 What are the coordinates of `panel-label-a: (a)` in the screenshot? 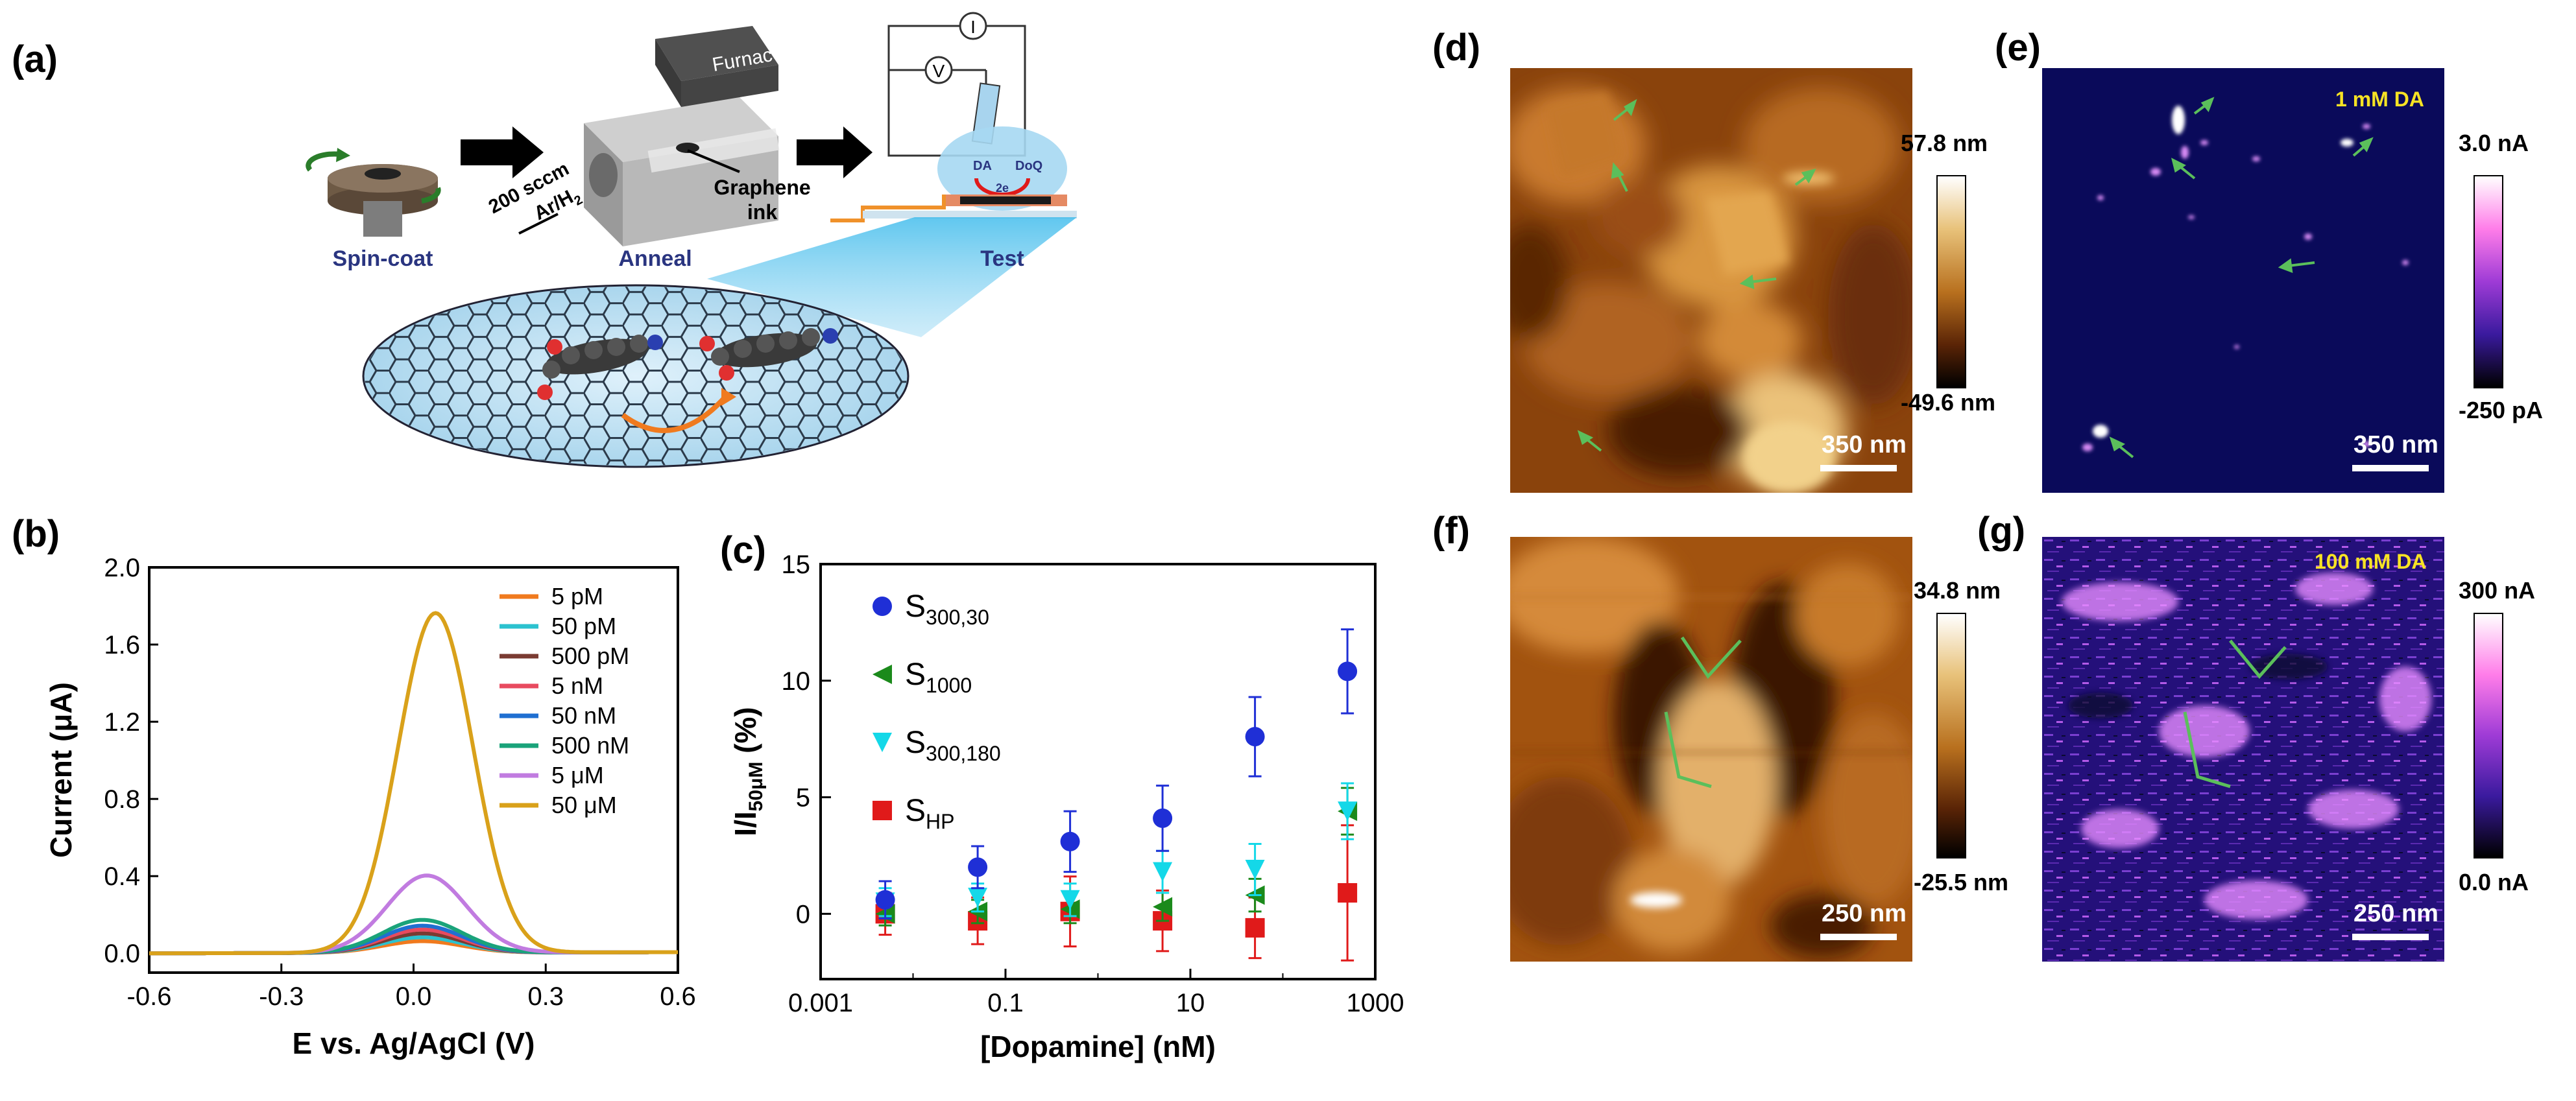 It's located at (35, 59).